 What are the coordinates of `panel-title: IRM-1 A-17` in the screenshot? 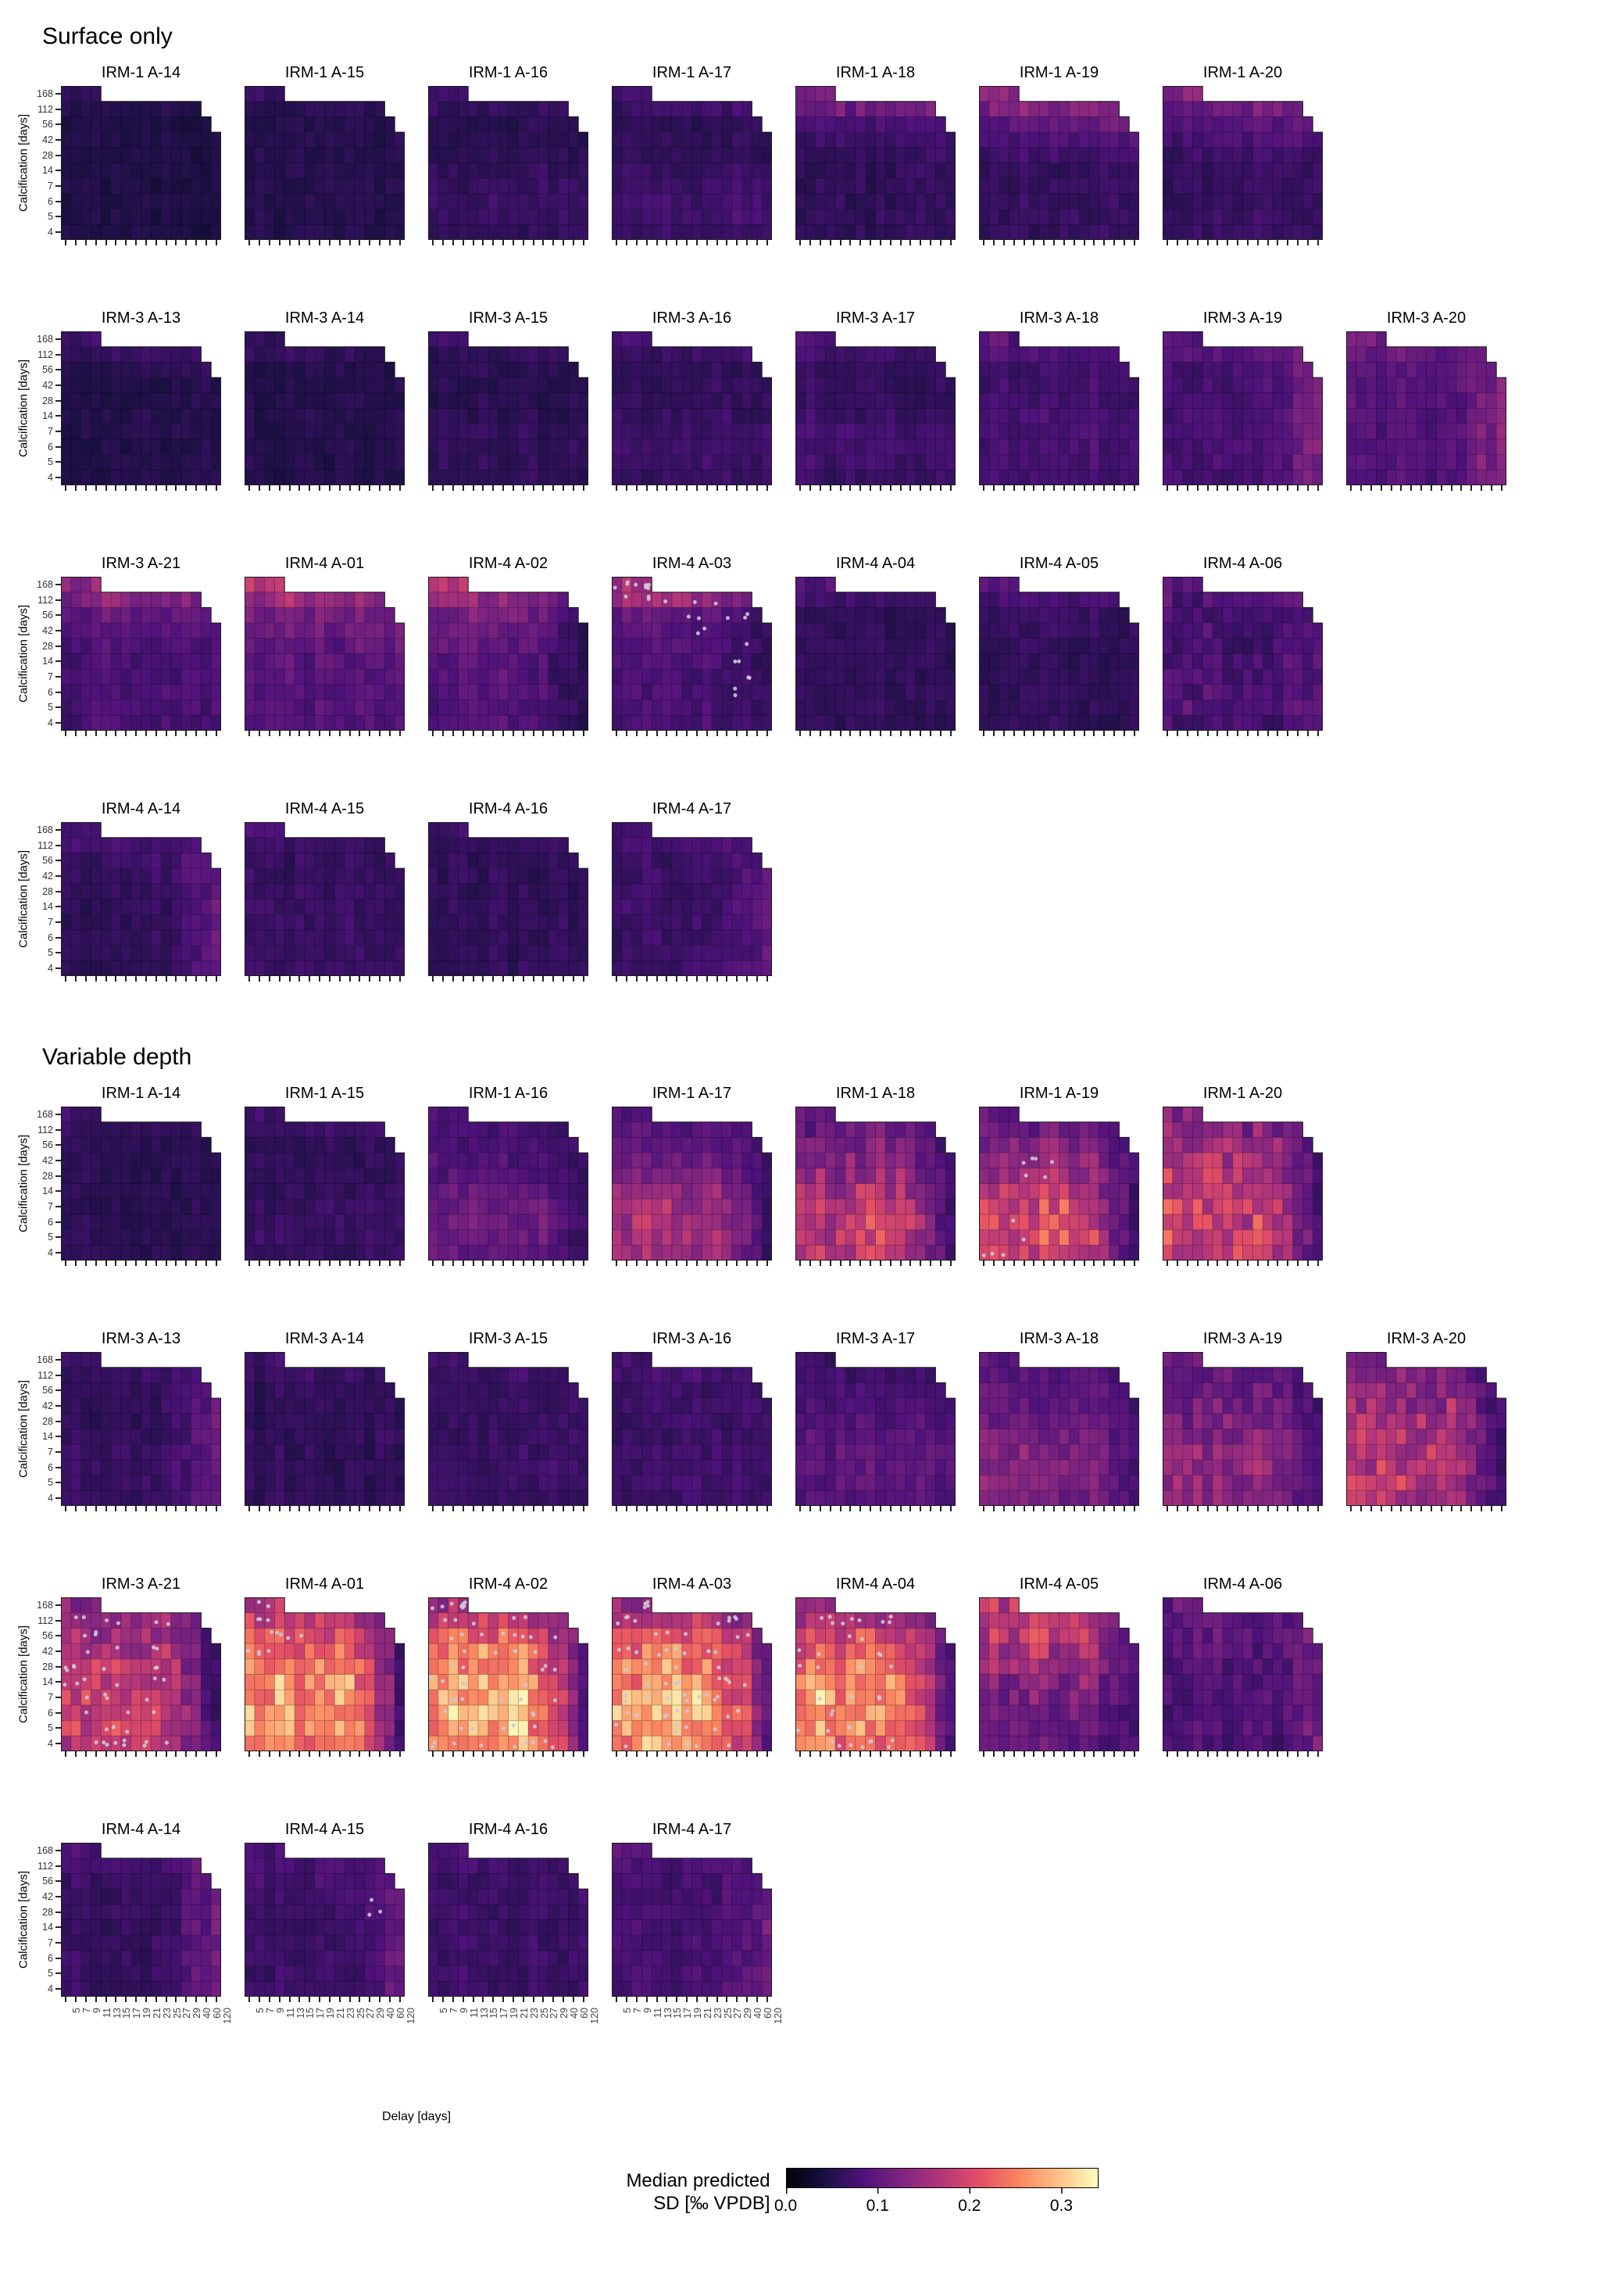 It's located at (692, 1094).